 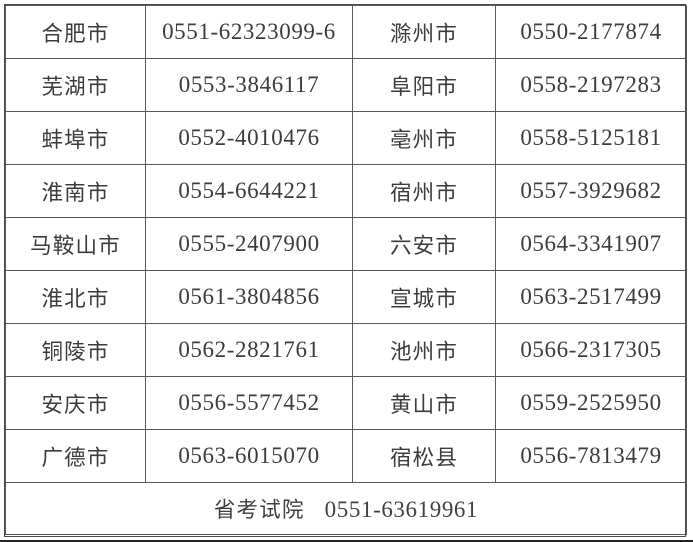 I want to click on phone-number-cell: 0563-2517499, so click(x=591, y=297).